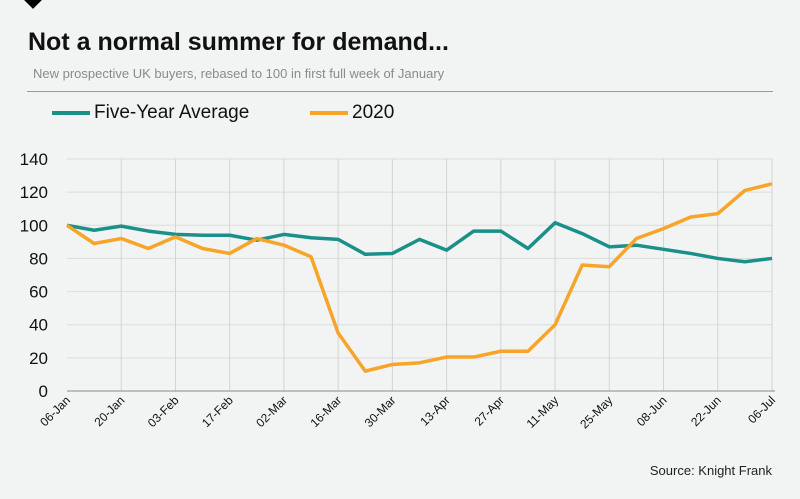 This screenshot has width=800, height=499. What do you see at coordinates (34, 192) in the screenshot?
I see `y-tick-label: 120` at bounding box center [34, 192].